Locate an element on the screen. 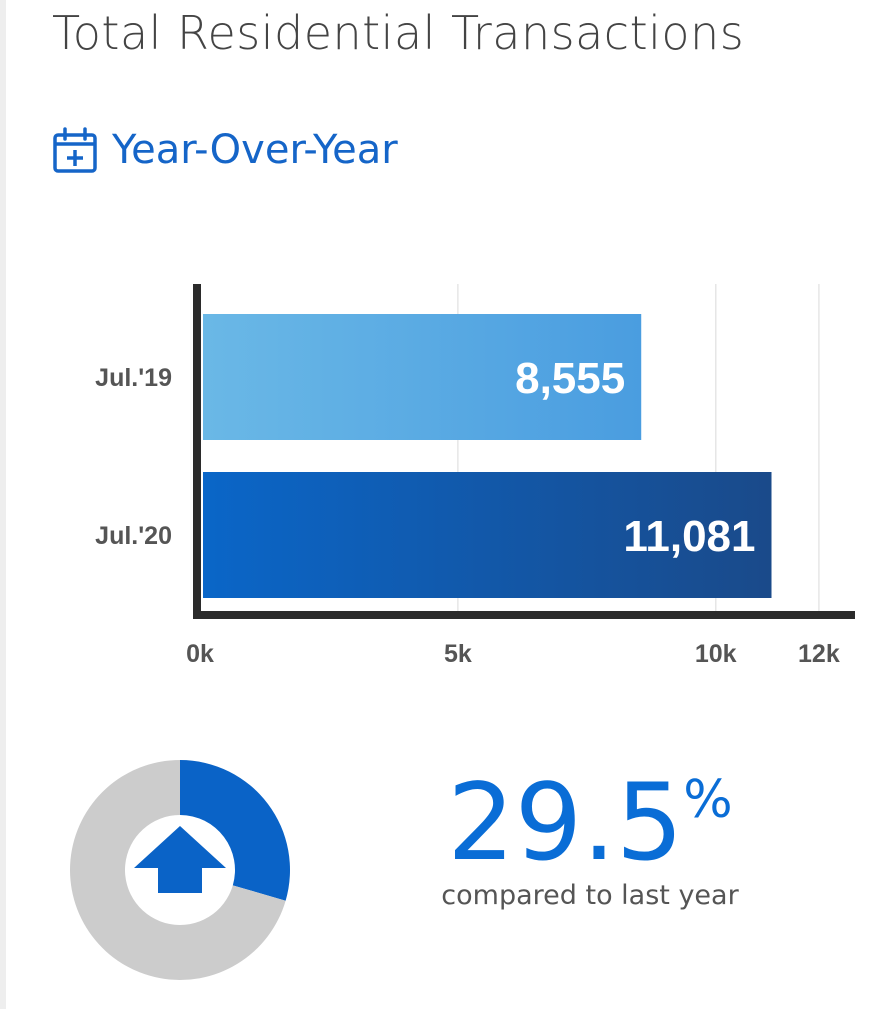 This screenshot has width=895, height=1009. category-label-0: Jul.'19 is located at coordinates (133, 378).